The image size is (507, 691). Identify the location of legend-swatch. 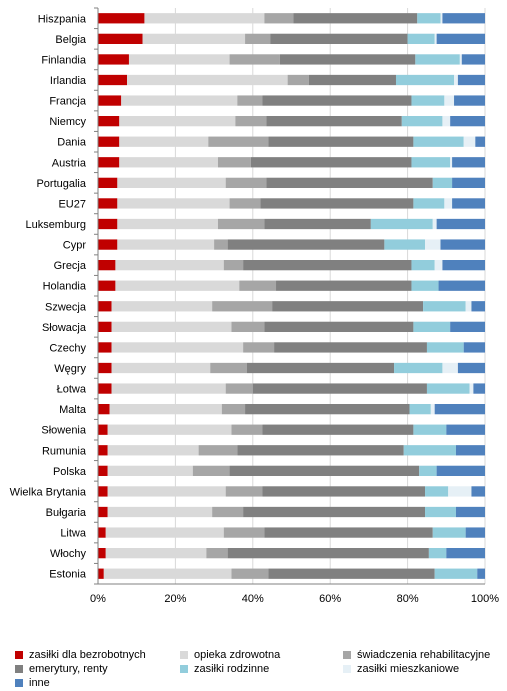
(19, 669).